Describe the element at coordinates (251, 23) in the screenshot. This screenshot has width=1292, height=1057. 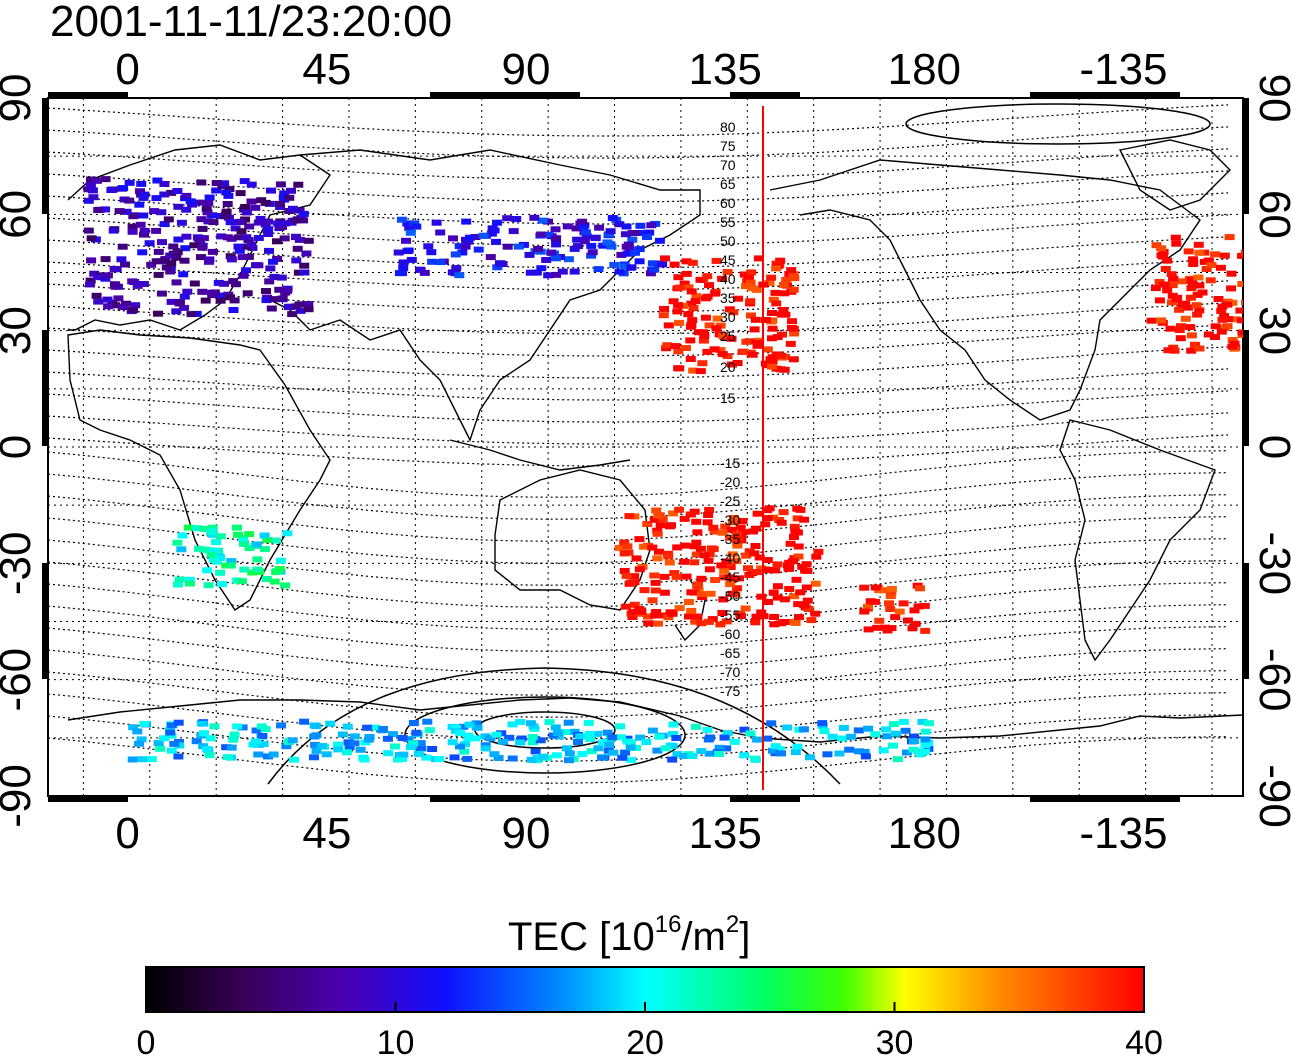
I see `figure-title: 2001-11-11/23:20:00` at that location.